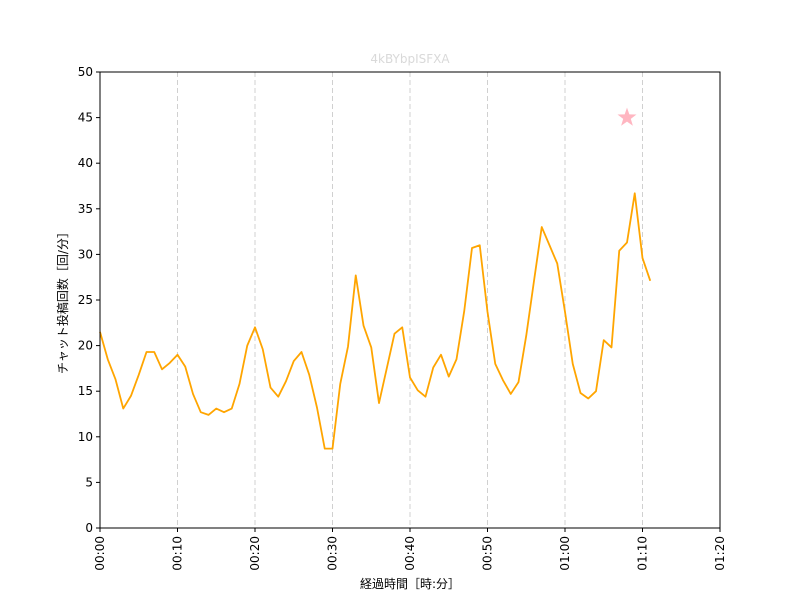 This screenshot has height=600, width=800. I want to click on y-tick-label: 30, so click(85, 254).